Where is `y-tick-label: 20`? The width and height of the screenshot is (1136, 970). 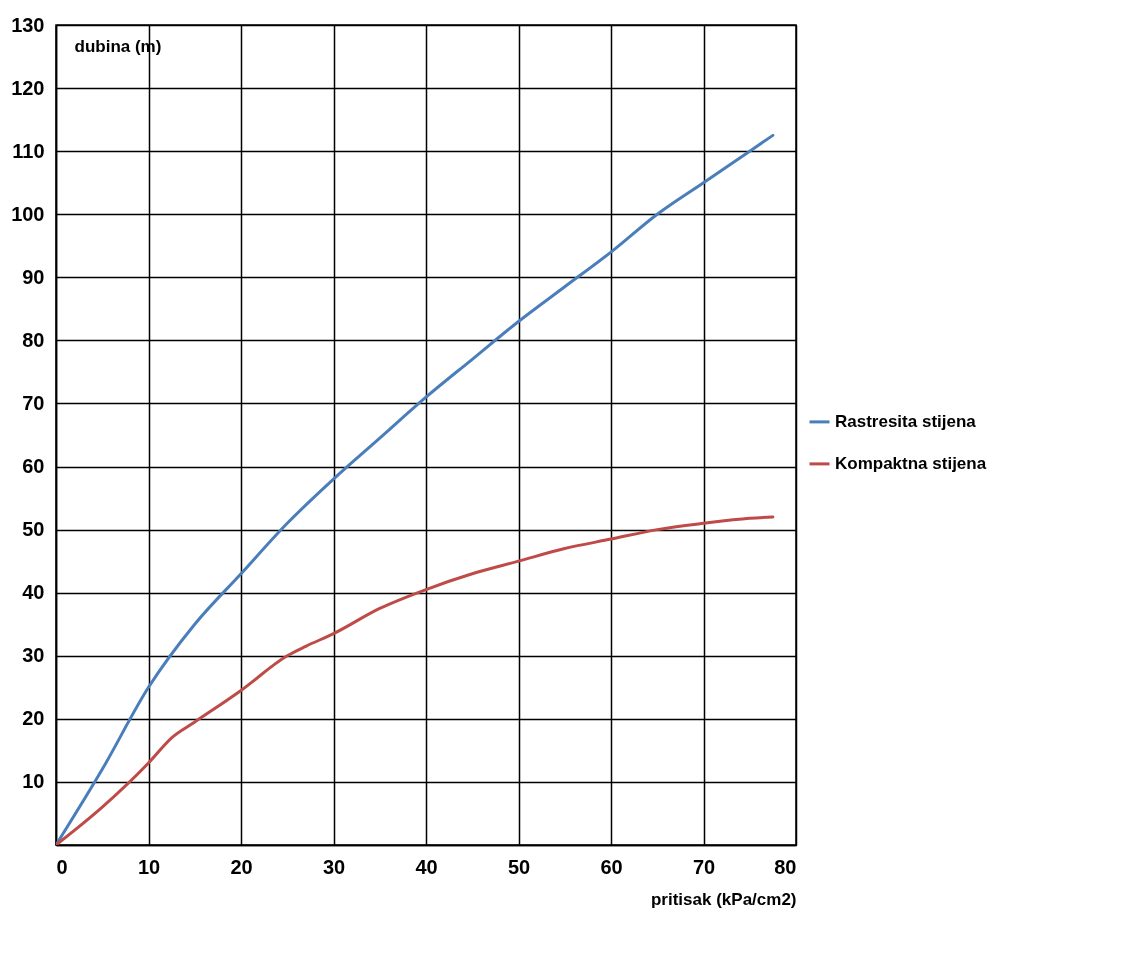
y-tick-label: 20 is located at coordinates (33, 718).